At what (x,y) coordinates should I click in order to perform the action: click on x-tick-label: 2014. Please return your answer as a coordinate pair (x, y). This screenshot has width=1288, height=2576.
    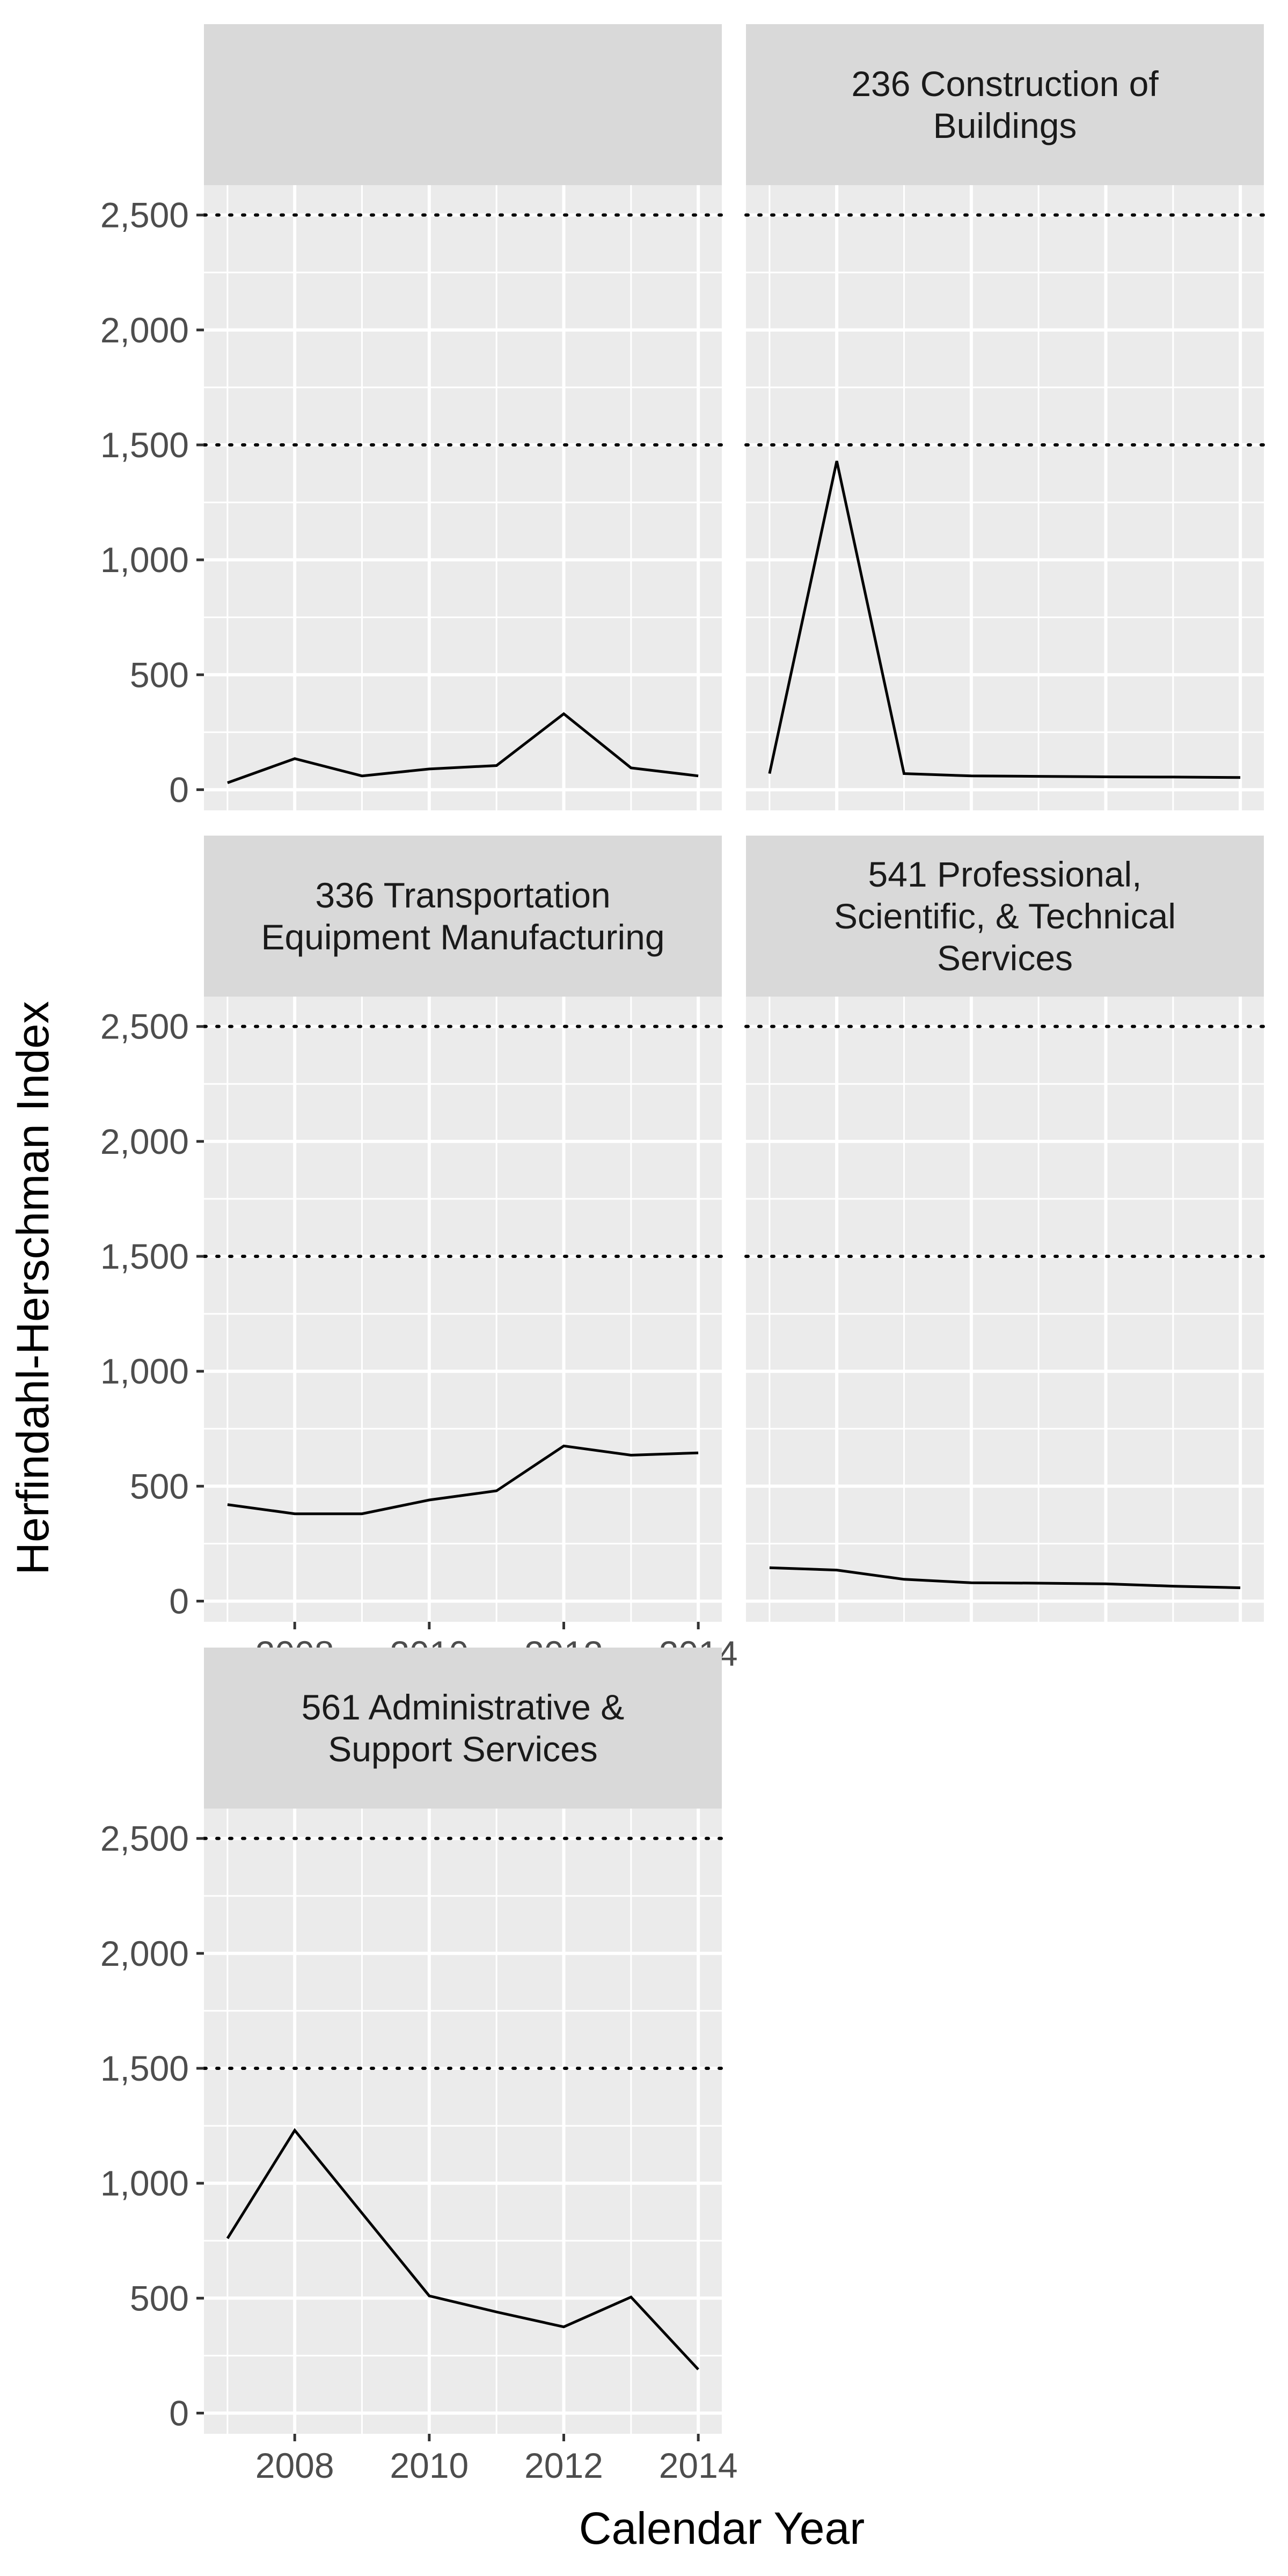
    Looking at the image, I should click on (698, 2465).